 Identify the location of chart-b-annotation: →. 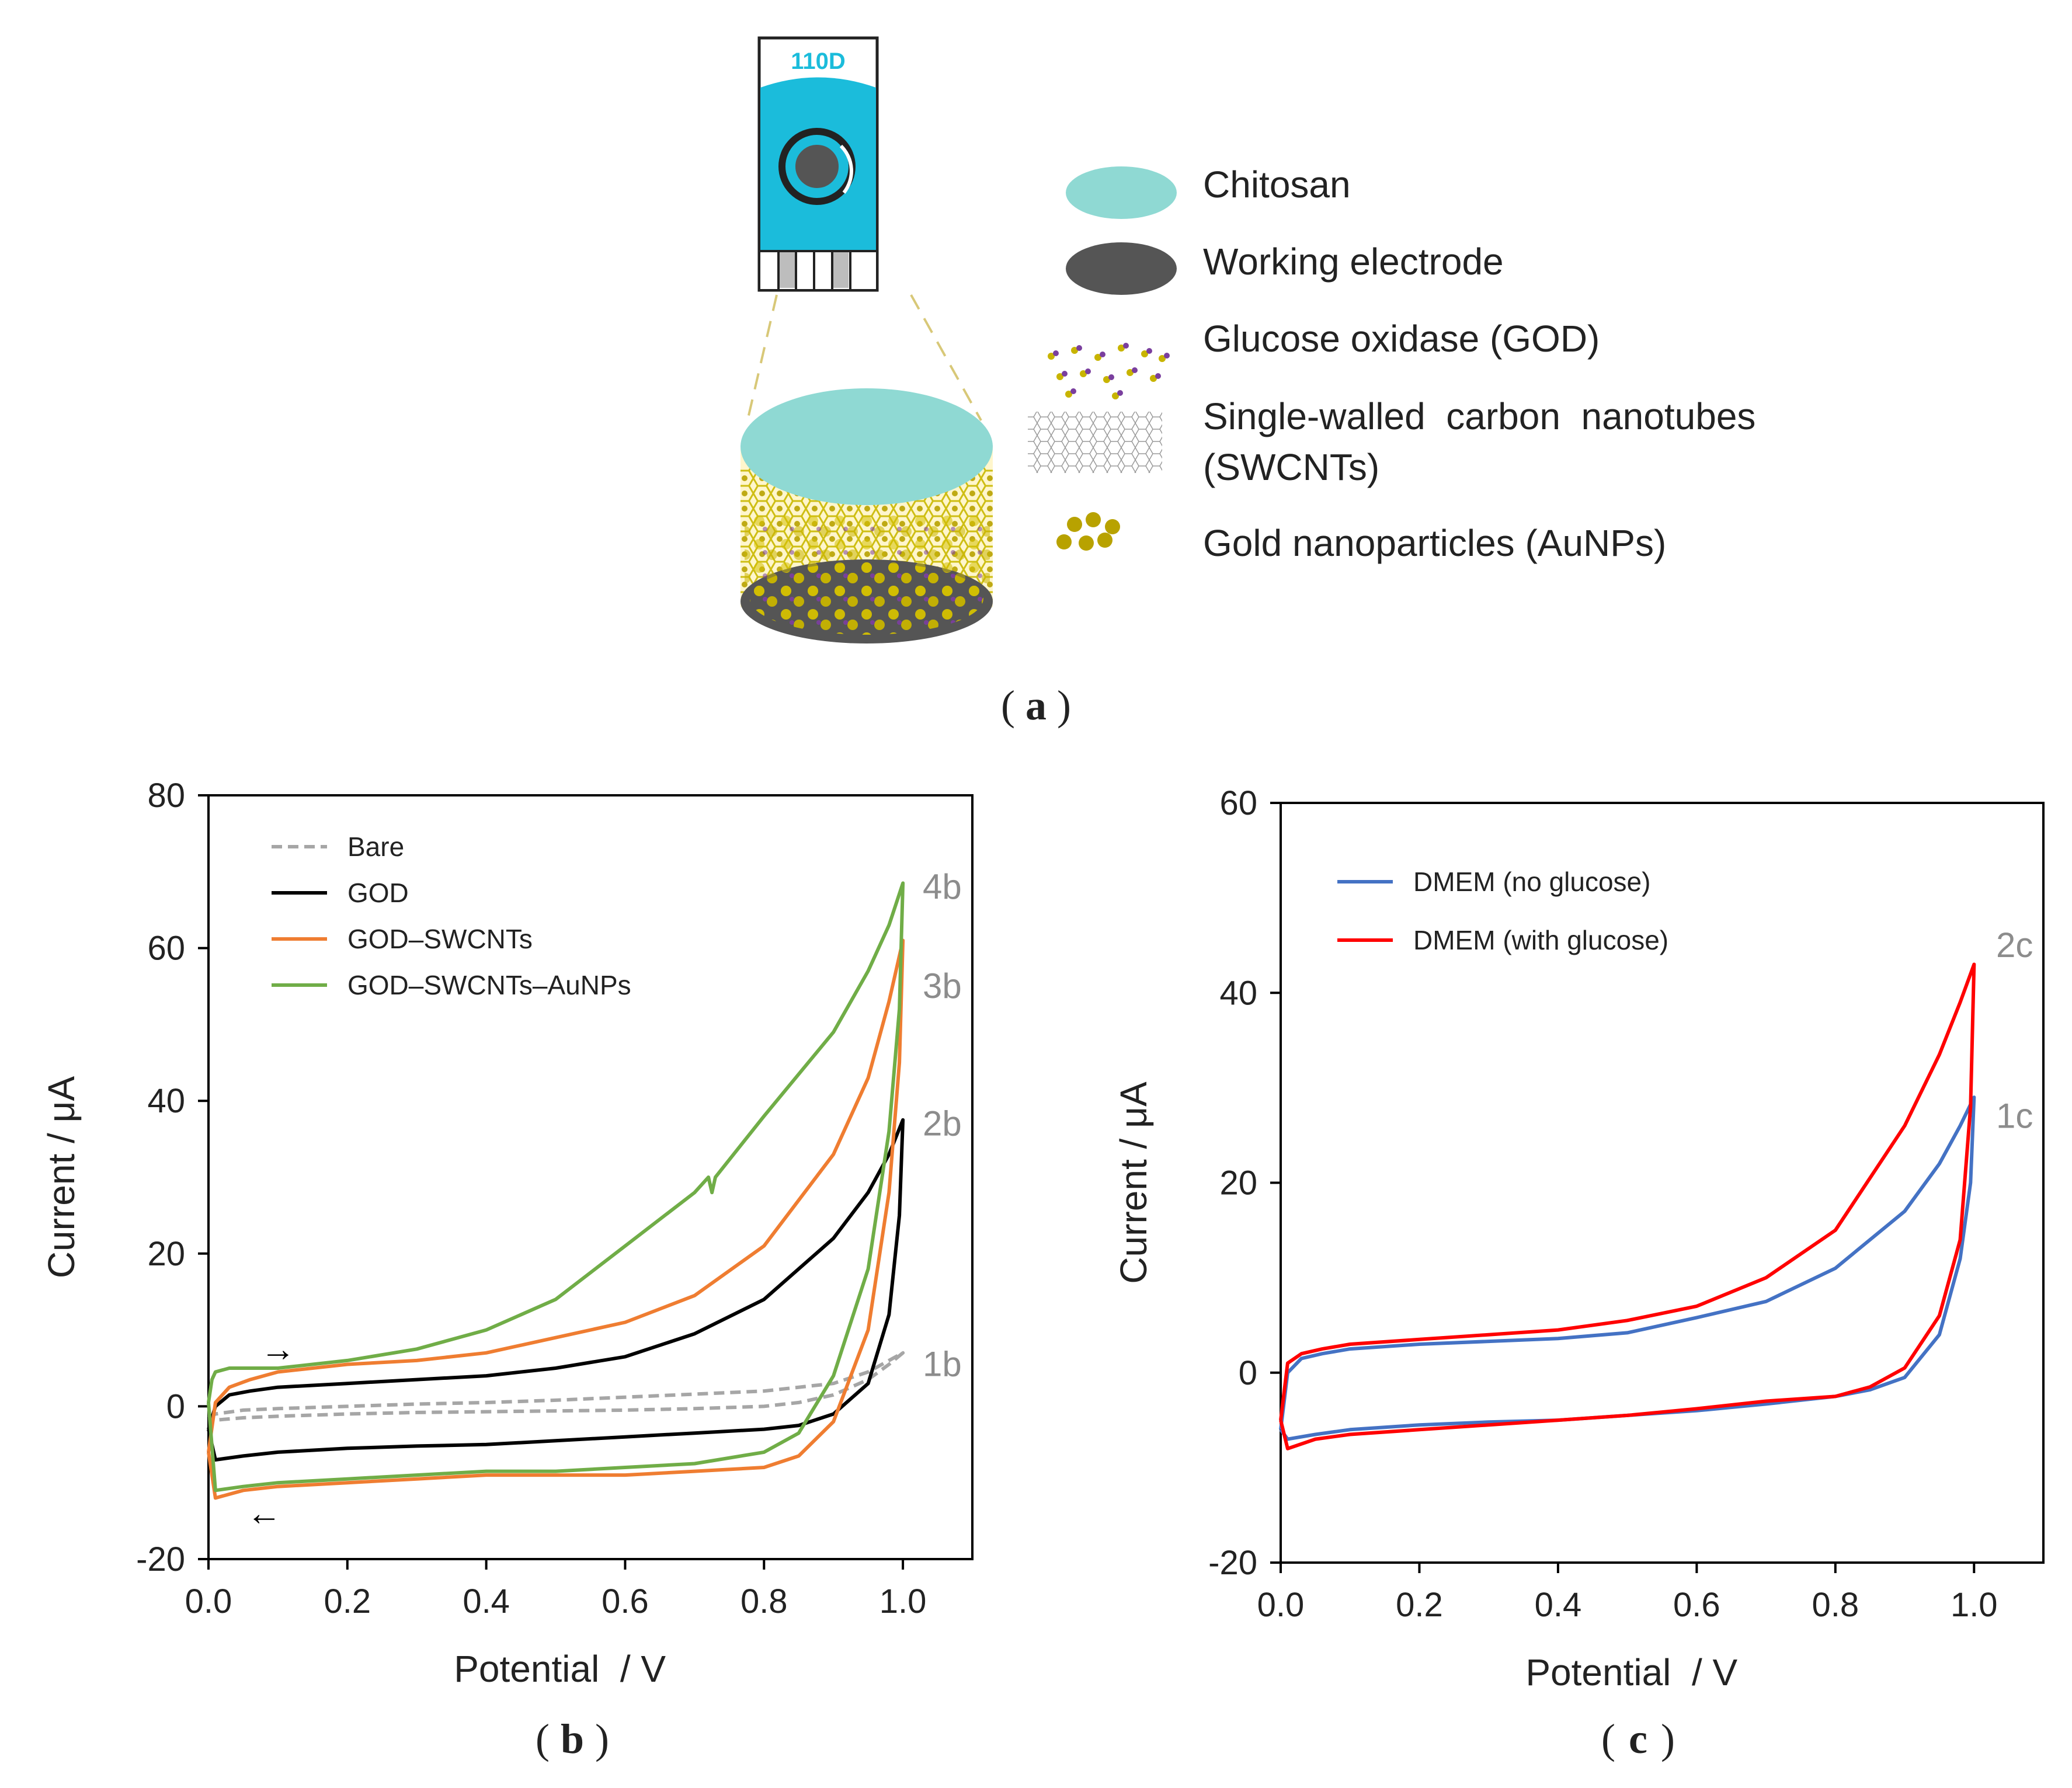
(277, 1349).